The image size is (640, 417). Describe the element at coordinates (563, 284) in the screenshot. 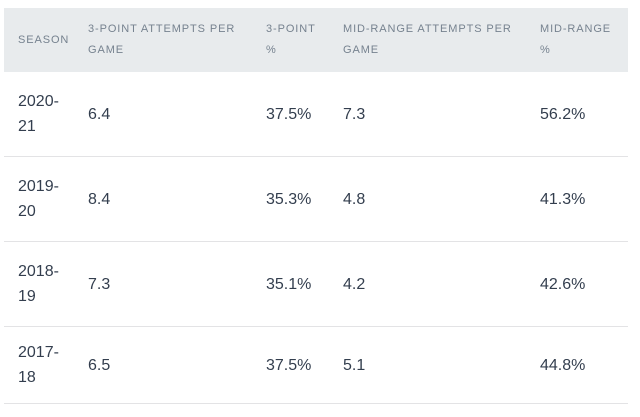

I see `cell-midrange-pct: 42.6%` at that location.